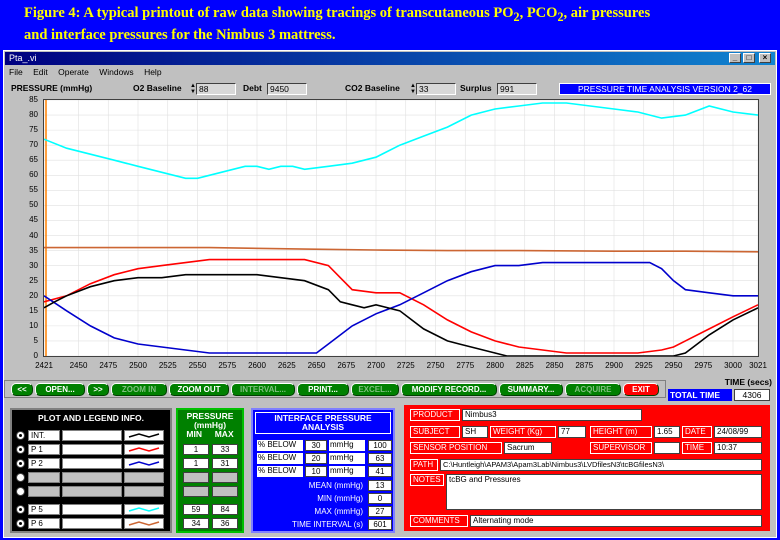 The width and height of the screenshot is (780, 540). What do you see at coordinates (44, 477) in the screenshot?
I see `legend-name` at bounding box center [44, 477].